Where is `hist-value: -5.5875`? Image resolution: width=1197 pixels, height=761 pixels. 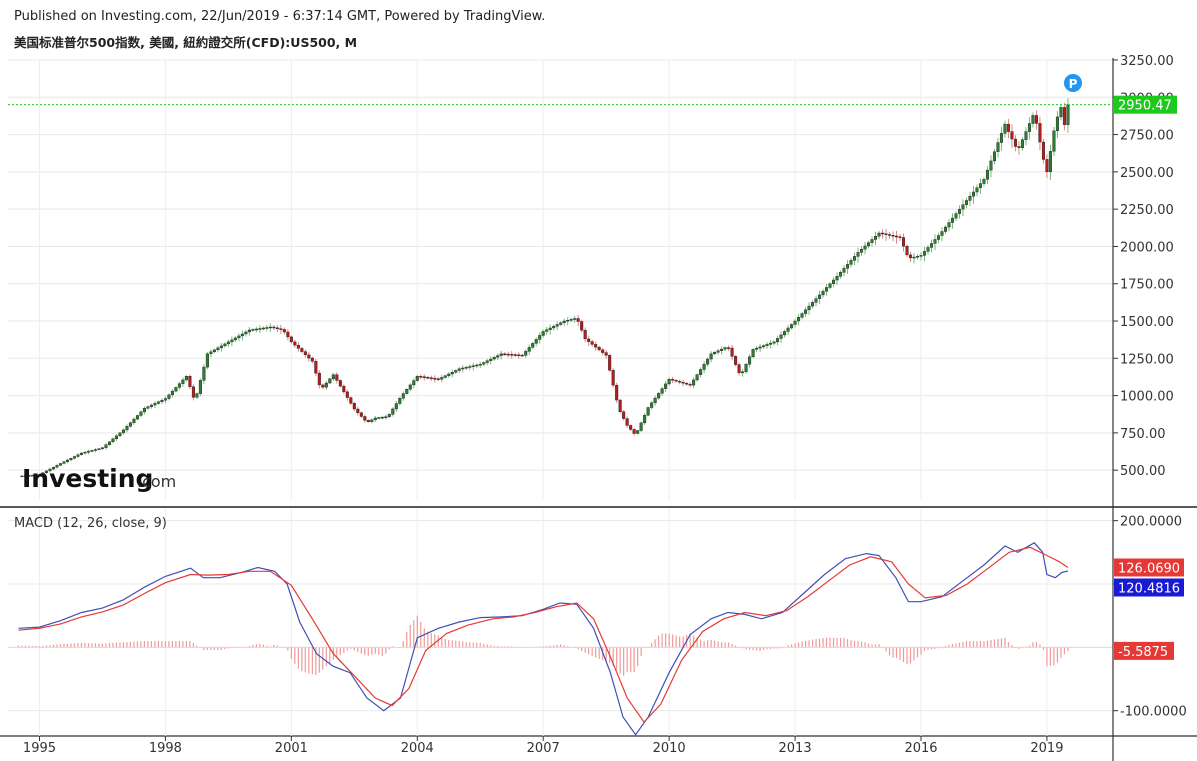 hist-value: -5.5875 is located at coordinates (1143, 652).